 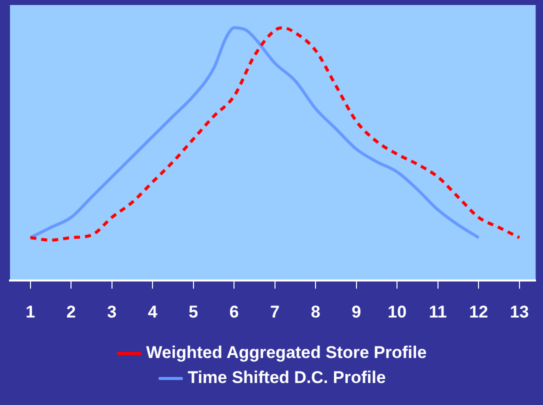 I want to click on x-tick-label: 2, so click(x=71, y=312).